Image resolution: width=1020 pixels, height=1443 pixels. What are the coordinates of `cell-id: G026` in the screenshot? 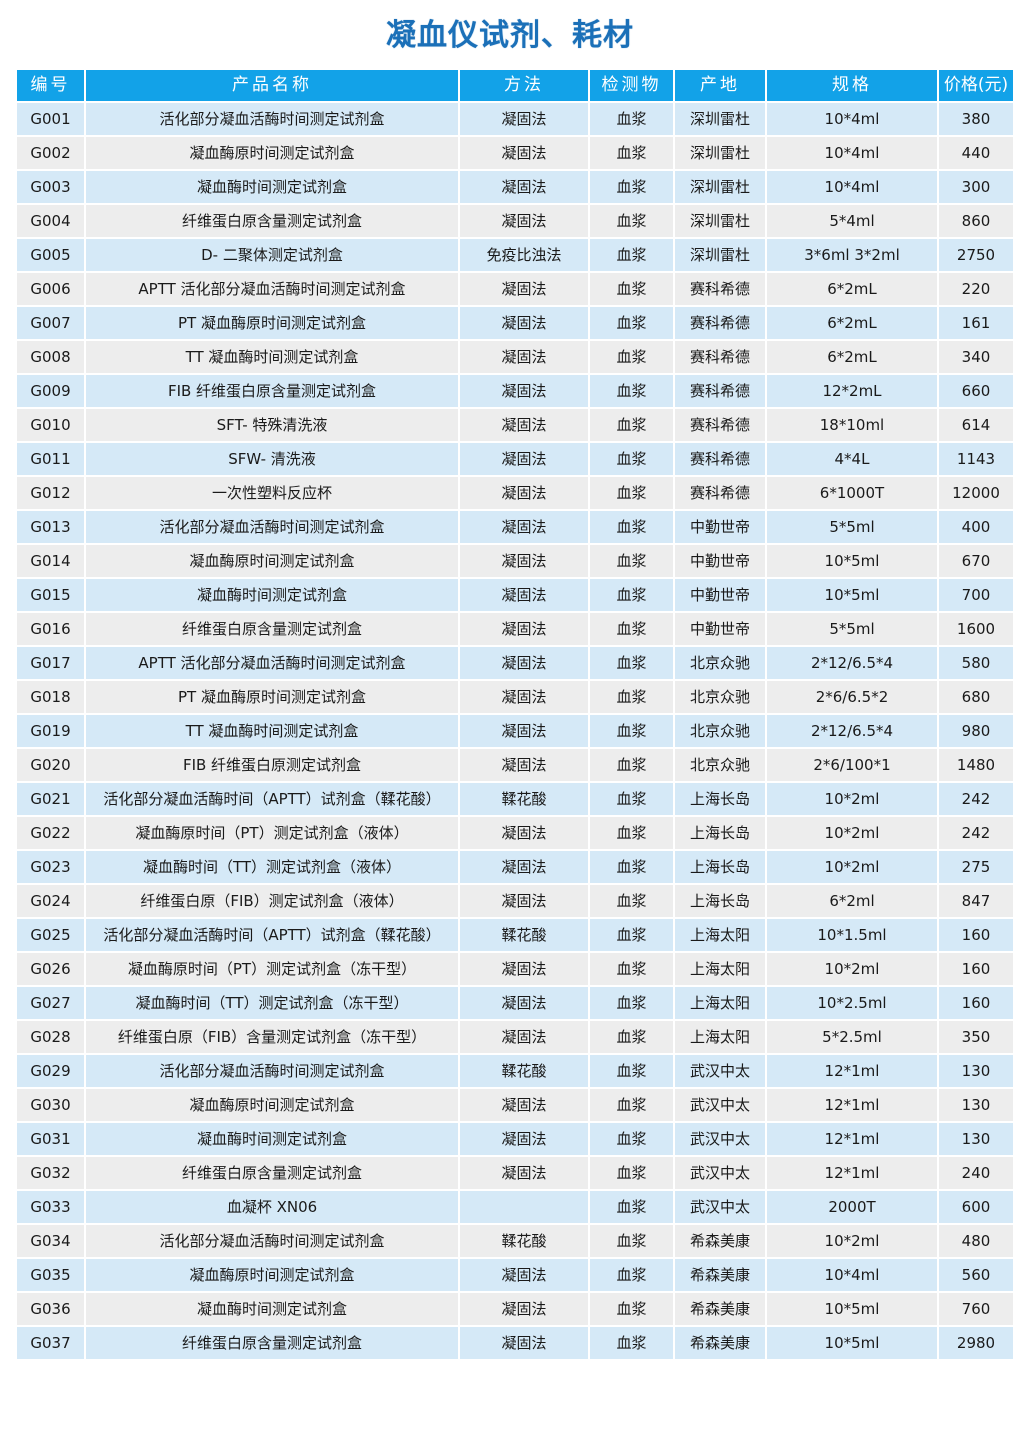 It's located at (50, 969).